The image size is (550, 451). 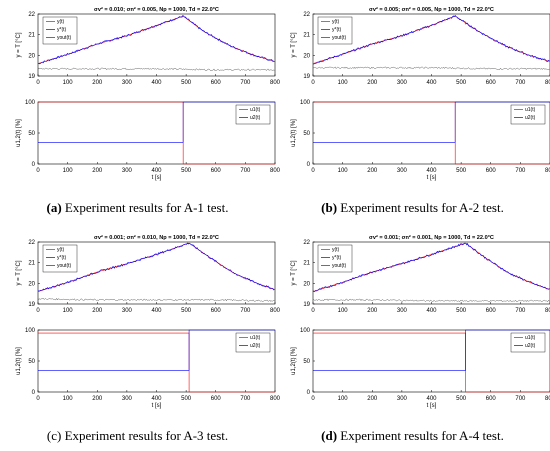 I want to click on legend-label: u2(t), so click(x=255, y=346).